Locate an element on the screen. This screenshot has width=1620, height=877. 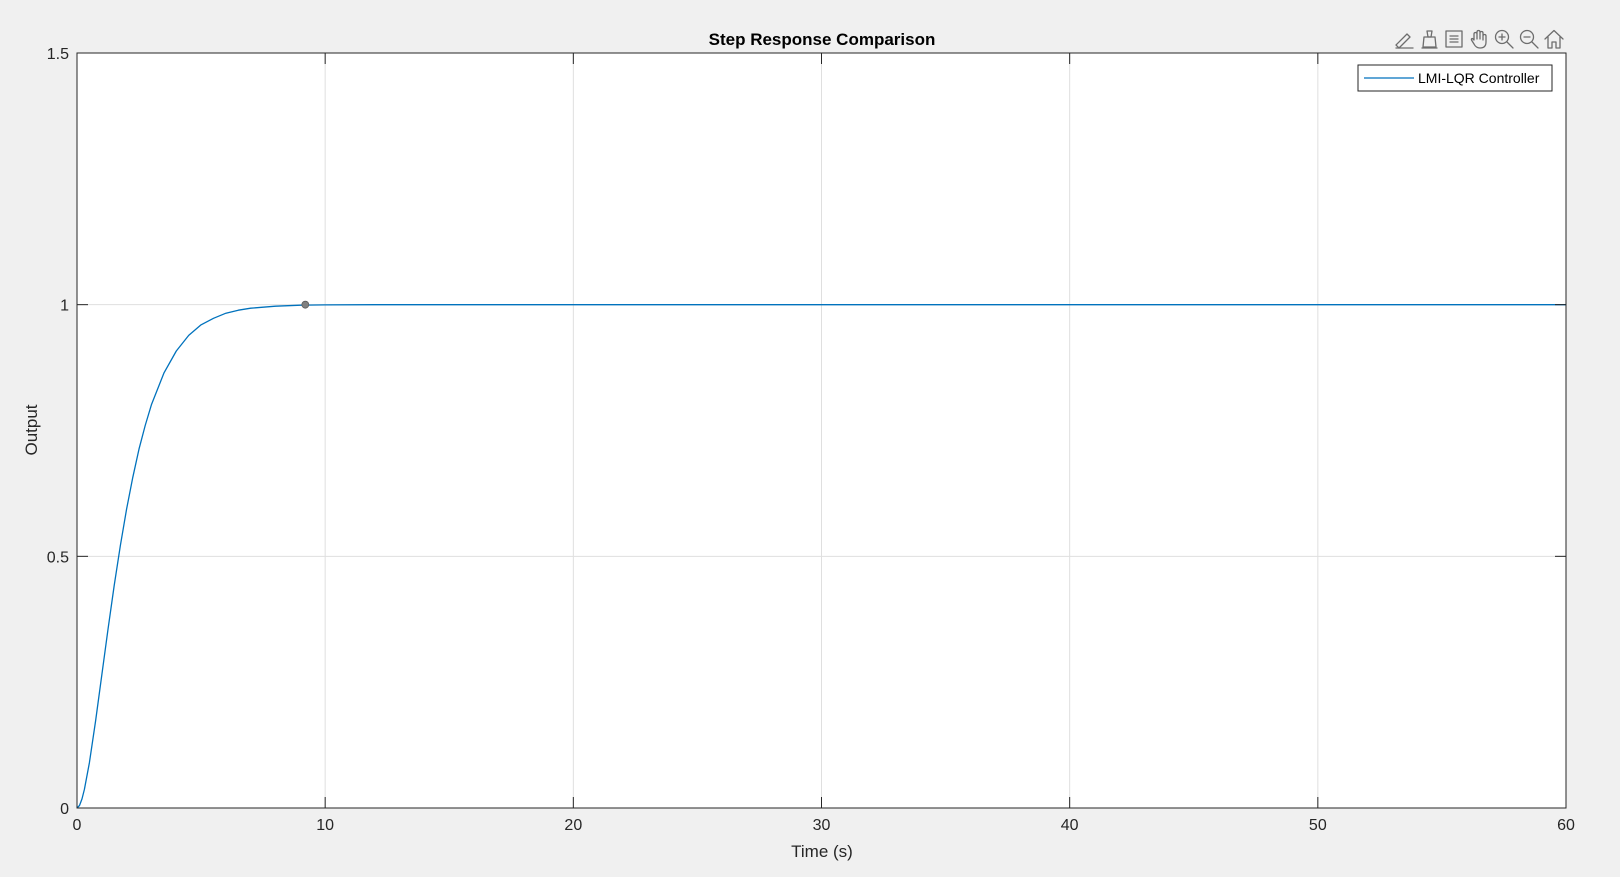
y-tick-label: 1.5 is located at coordinates (58, 54).